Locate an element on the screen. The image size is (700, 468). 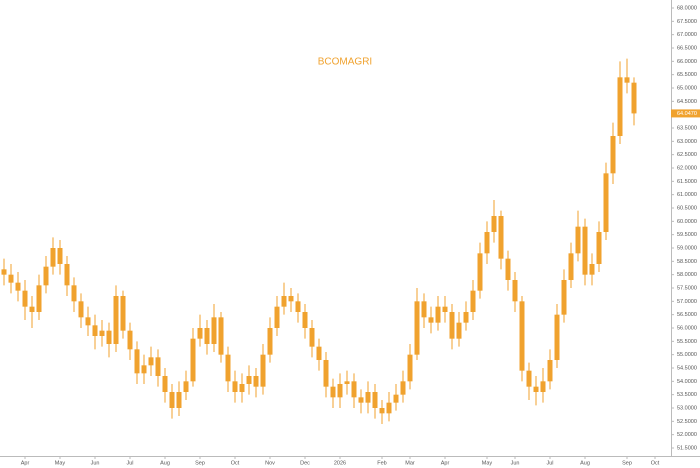
x-tick-label: Apr is located at coordinates (445, 463).